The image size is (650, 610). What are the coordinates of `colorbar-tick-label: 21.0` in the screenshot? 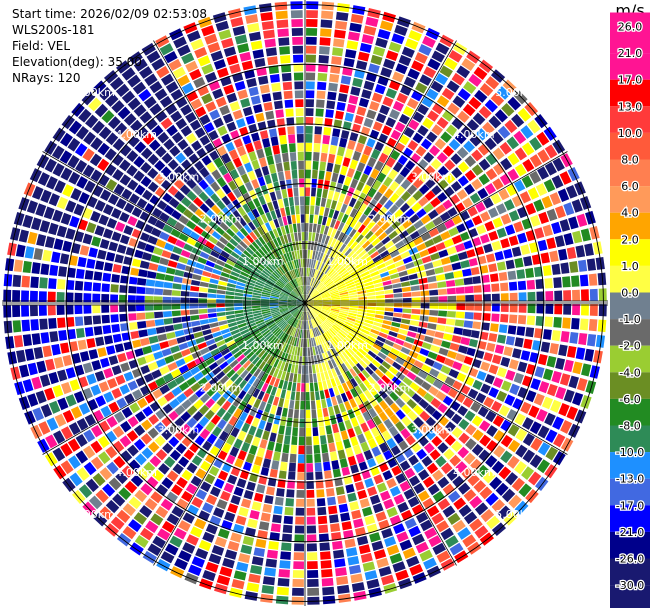 It's located at (630, 53).